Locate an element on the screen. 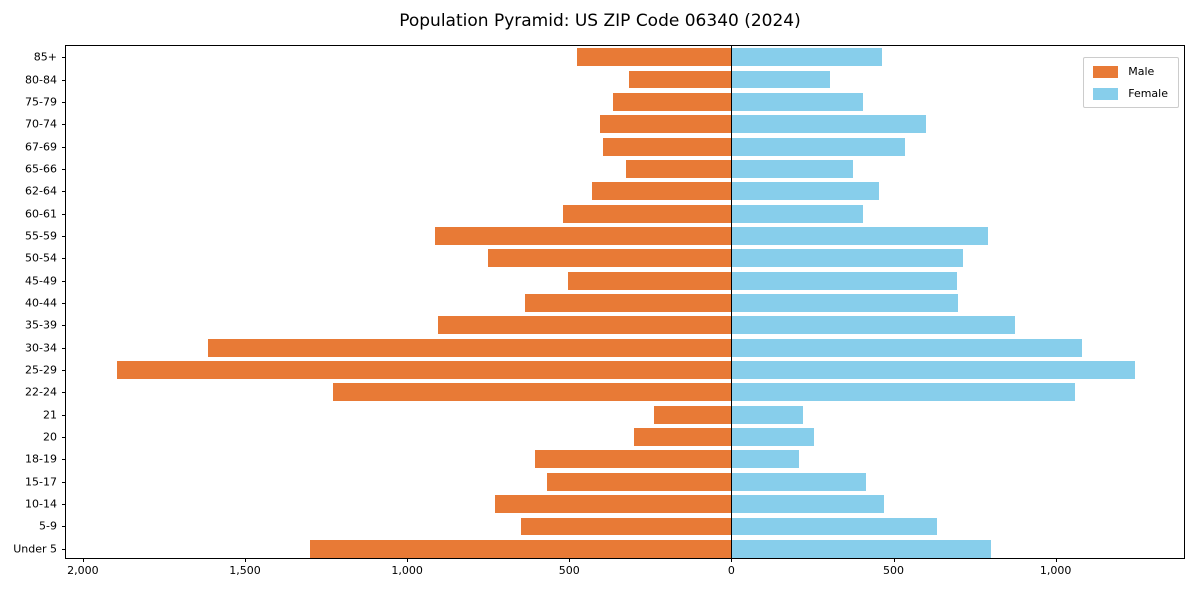  x-tick-label-0: 0 is located at coordinates (731, 570).